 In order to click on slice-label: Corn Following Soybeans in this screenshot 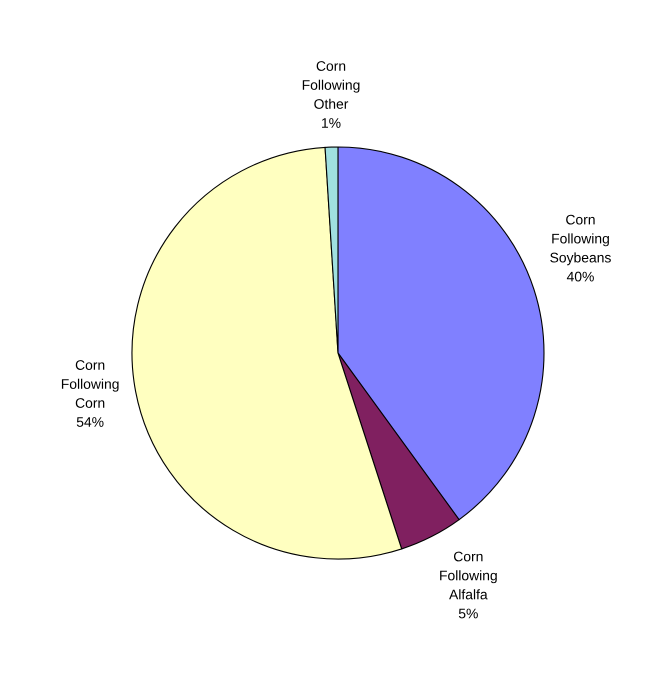, I will do `click(580, 240)`.